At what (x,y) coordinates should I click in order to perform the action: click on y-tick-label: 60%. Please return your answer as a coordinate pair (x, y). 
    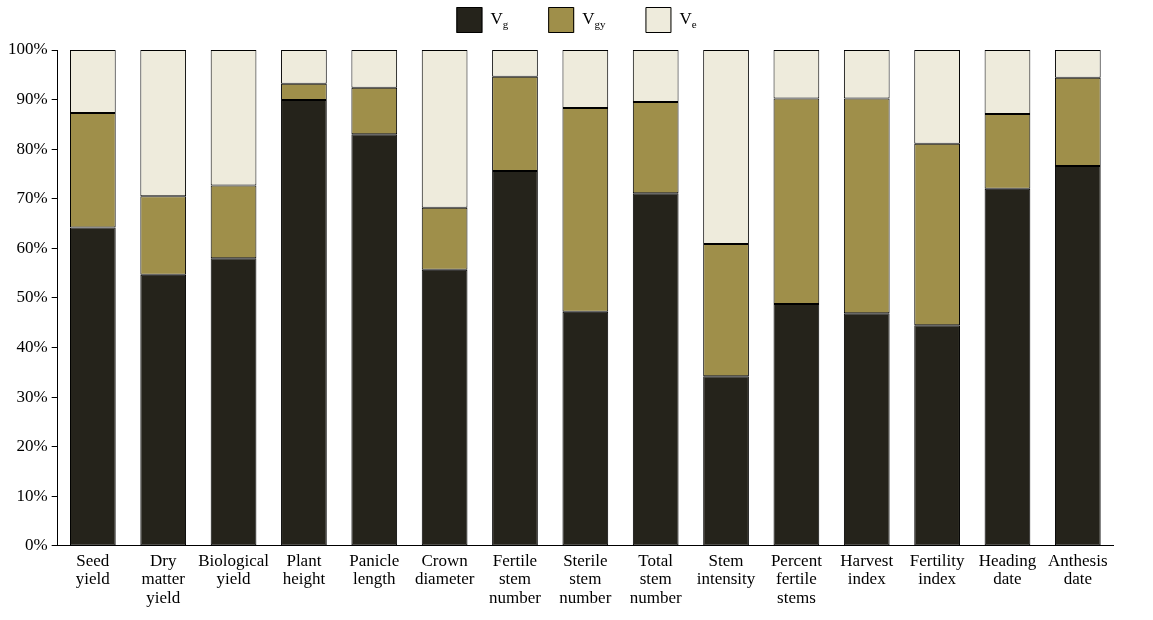
    Looking at the image, I should click on (32, 247).